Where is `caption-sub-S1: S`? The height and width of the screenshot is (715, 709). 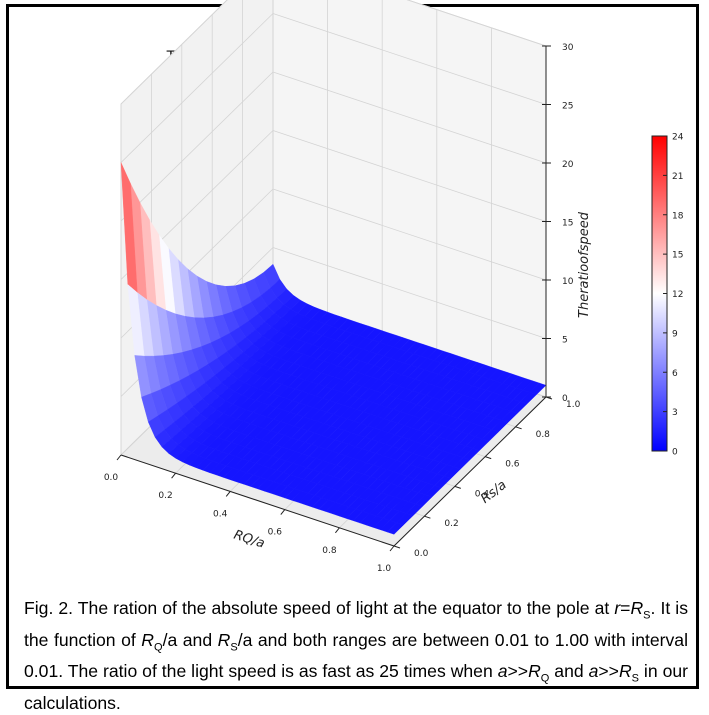
caption-sub-S1: S is located at coordinates (647, 615).